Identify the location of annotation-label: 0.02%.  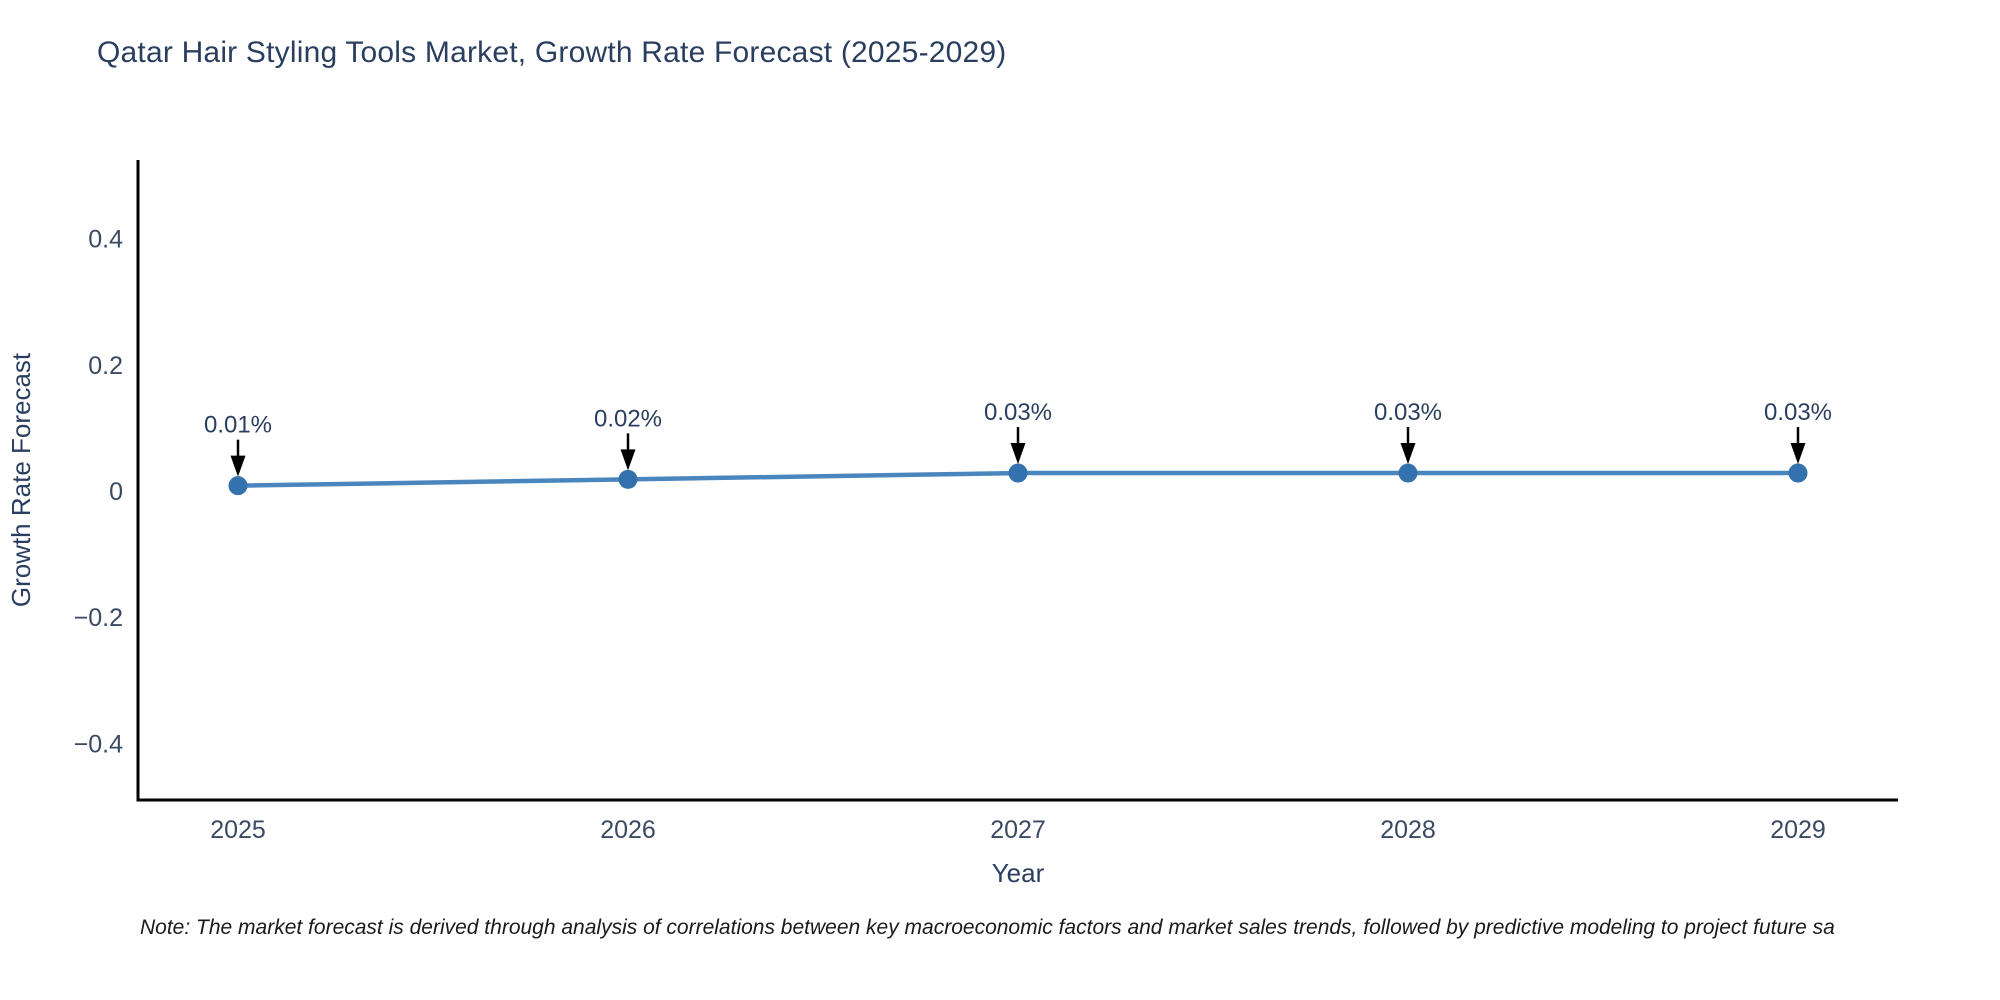
(628, 418).